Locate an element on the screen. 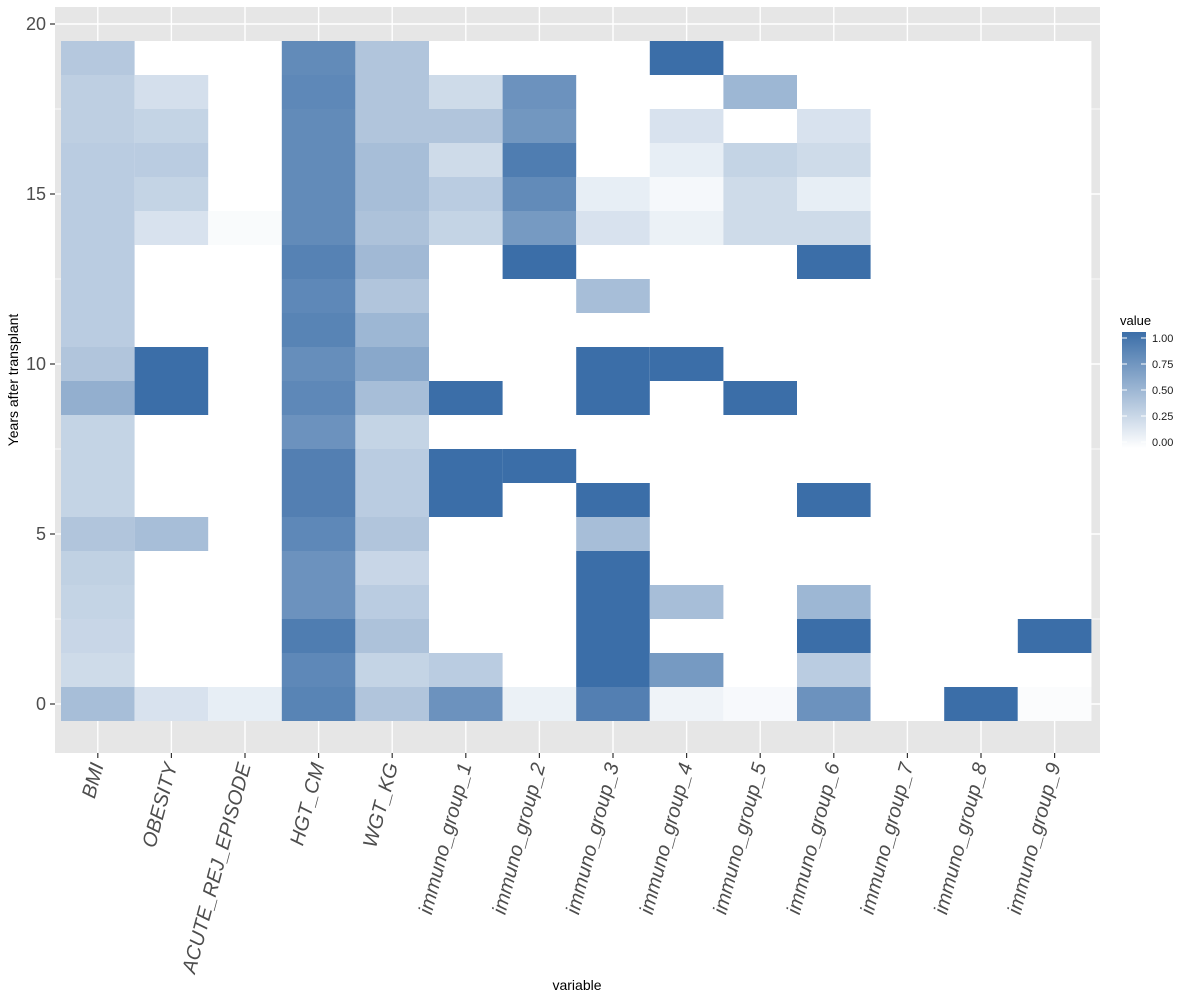 Image resolution: width=1200 pixels, height=1000 pixels. heatmap-cell: immuno_group_9, 0: 0.02 is located at coordinates (1054, 704).